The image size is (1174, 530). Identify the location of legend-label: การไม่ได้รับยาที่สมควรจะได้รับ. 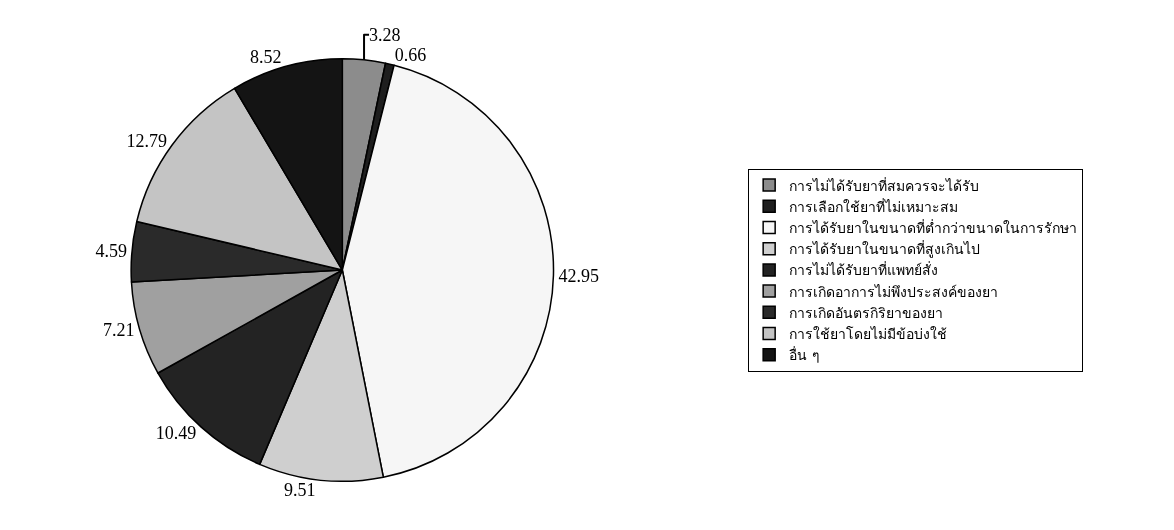
(884, 185).